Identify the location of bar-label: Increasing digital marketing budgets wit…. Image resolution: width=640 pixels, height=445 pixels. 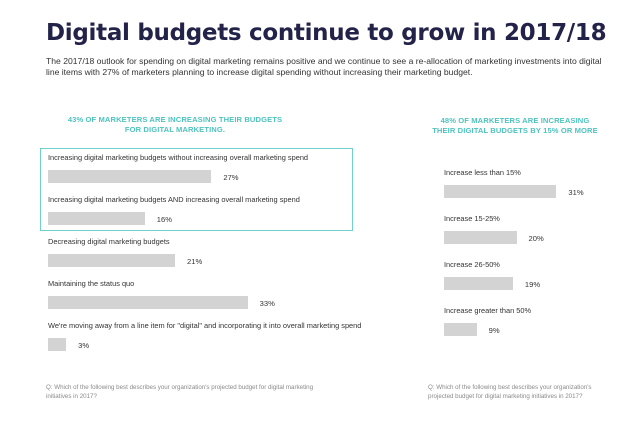
(178, 157).